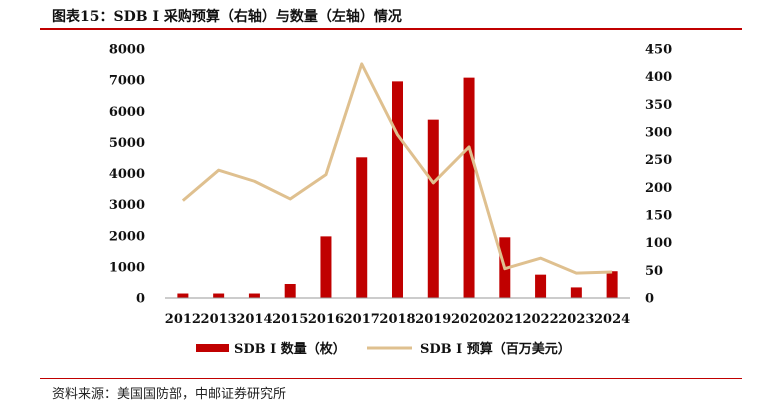 The image size is (770, 403). Describe the element at coordinates (127, 81) in the screenshot. I see `left-tick-label: 7000` at that location.